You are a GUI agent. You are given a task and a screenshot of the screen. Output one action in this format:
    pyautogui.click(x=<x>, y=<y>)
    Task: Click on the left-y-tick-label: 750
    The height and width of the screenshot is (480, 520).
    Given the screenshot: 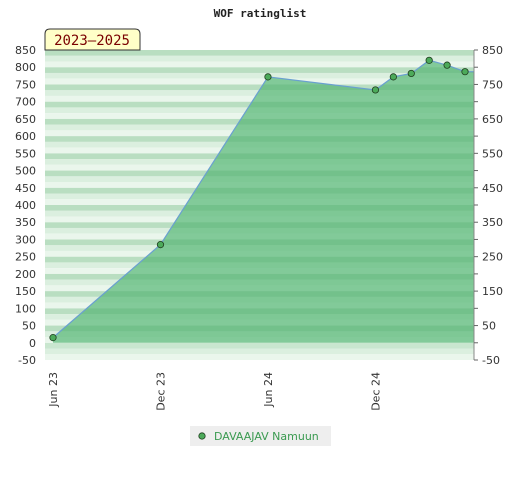 What is the action you would take?
    pyautogui.click(x=25, y=84)
    